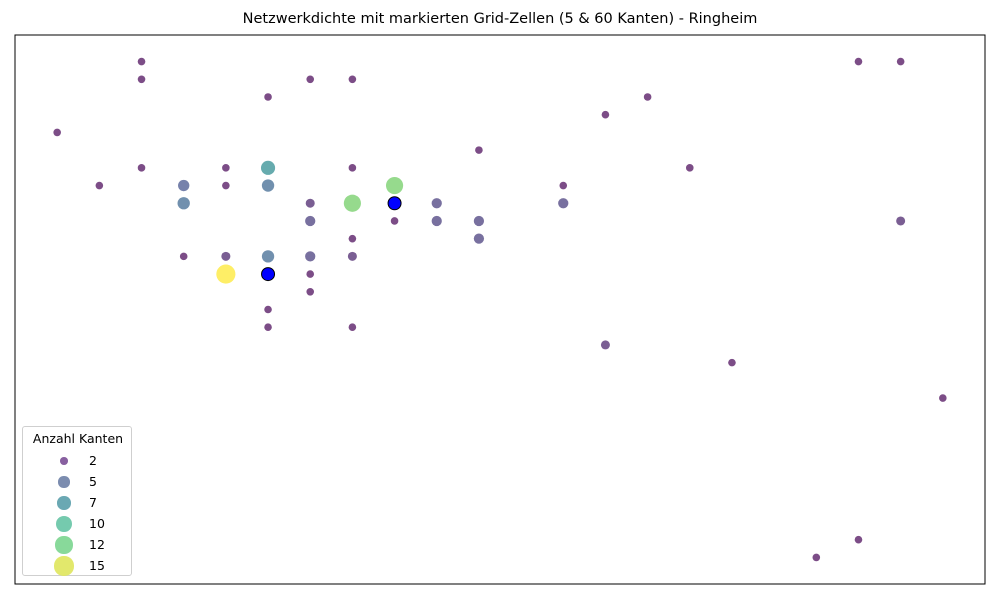  Describe the element at coordinates (97, 565) in the screenshot. I see `legend-label: 15` at that location.